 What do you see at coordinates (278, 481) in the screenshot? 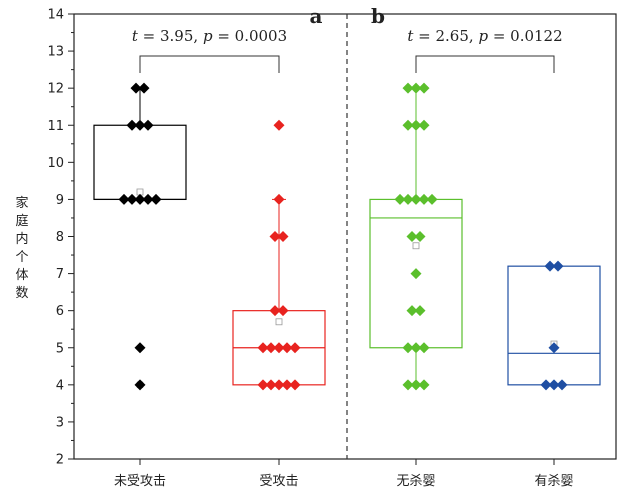
I see `x-tick-label: 受攻击` at bounding box center [278, 481].